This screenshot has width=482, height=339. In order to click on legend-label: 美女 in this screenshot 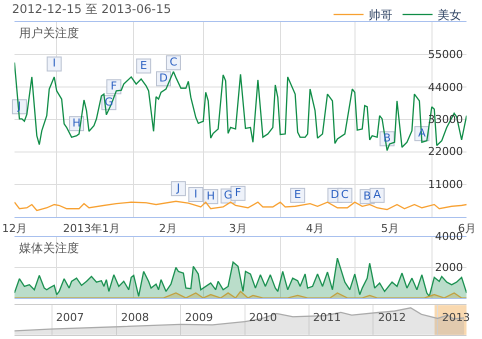, I will do `click(450, 15)`.